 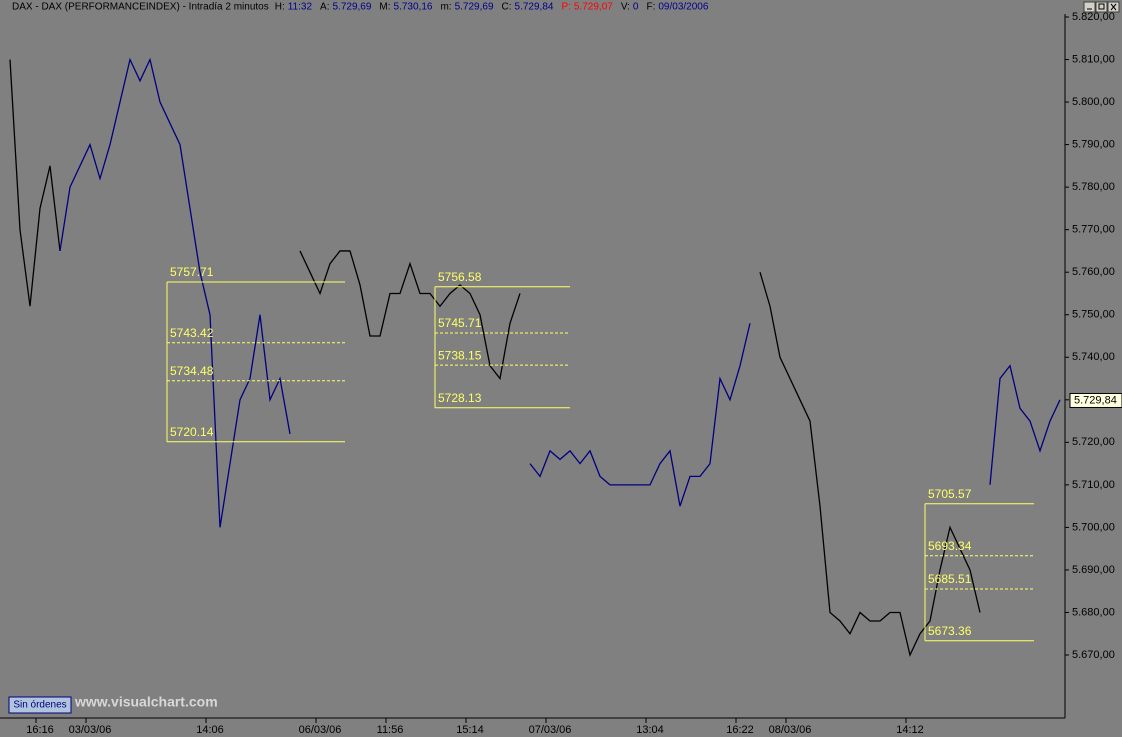 I want to click on x-tick-label: 06/03/06, so click(x=320, y=730).